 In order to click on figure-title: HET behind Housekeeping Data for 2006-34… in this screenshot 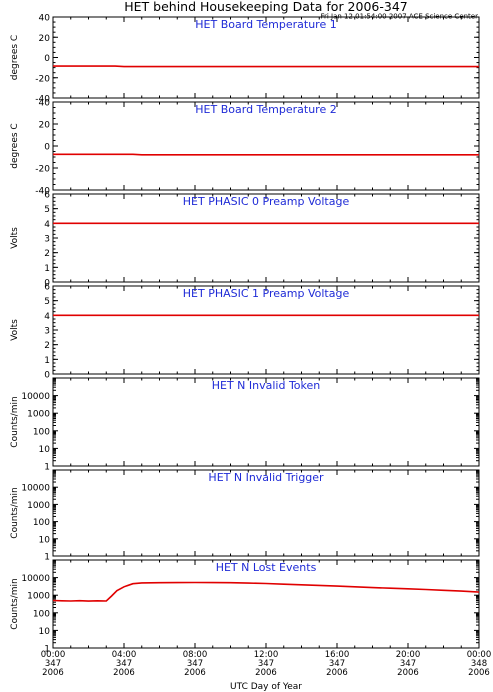, I will do `click(266, 7)`.